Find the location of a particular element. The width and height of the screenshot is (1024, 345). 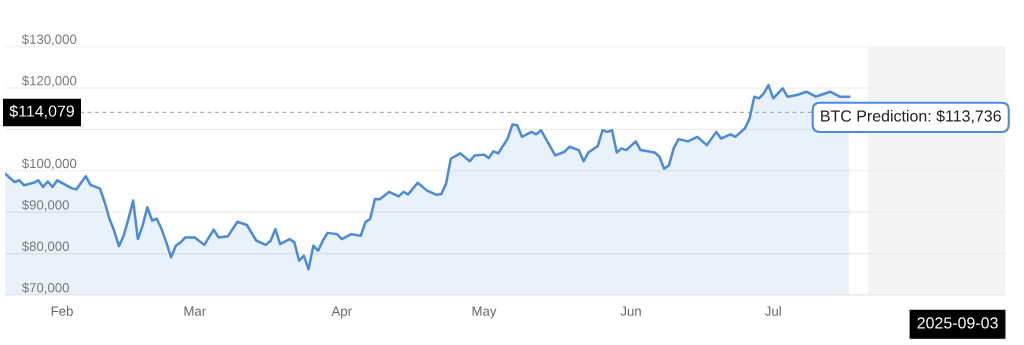

annotation: BTC Prediction: $113,736 is located at coordinates (911, 116).